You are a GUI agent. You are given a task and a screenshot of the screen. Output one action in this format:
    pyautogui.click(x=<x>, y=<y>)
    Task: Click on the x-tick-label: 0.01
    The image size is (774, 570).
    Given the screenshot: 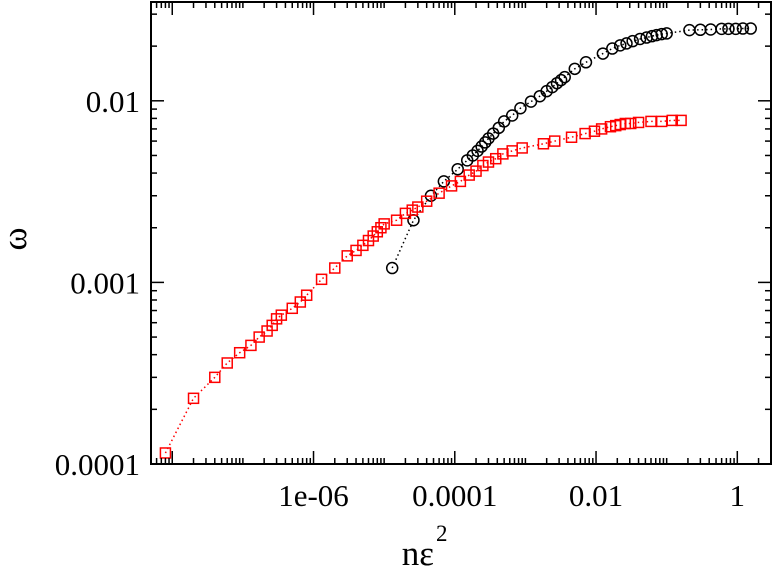 What is the action you would take?
    pyautogui.click(x=596, y=495)
    